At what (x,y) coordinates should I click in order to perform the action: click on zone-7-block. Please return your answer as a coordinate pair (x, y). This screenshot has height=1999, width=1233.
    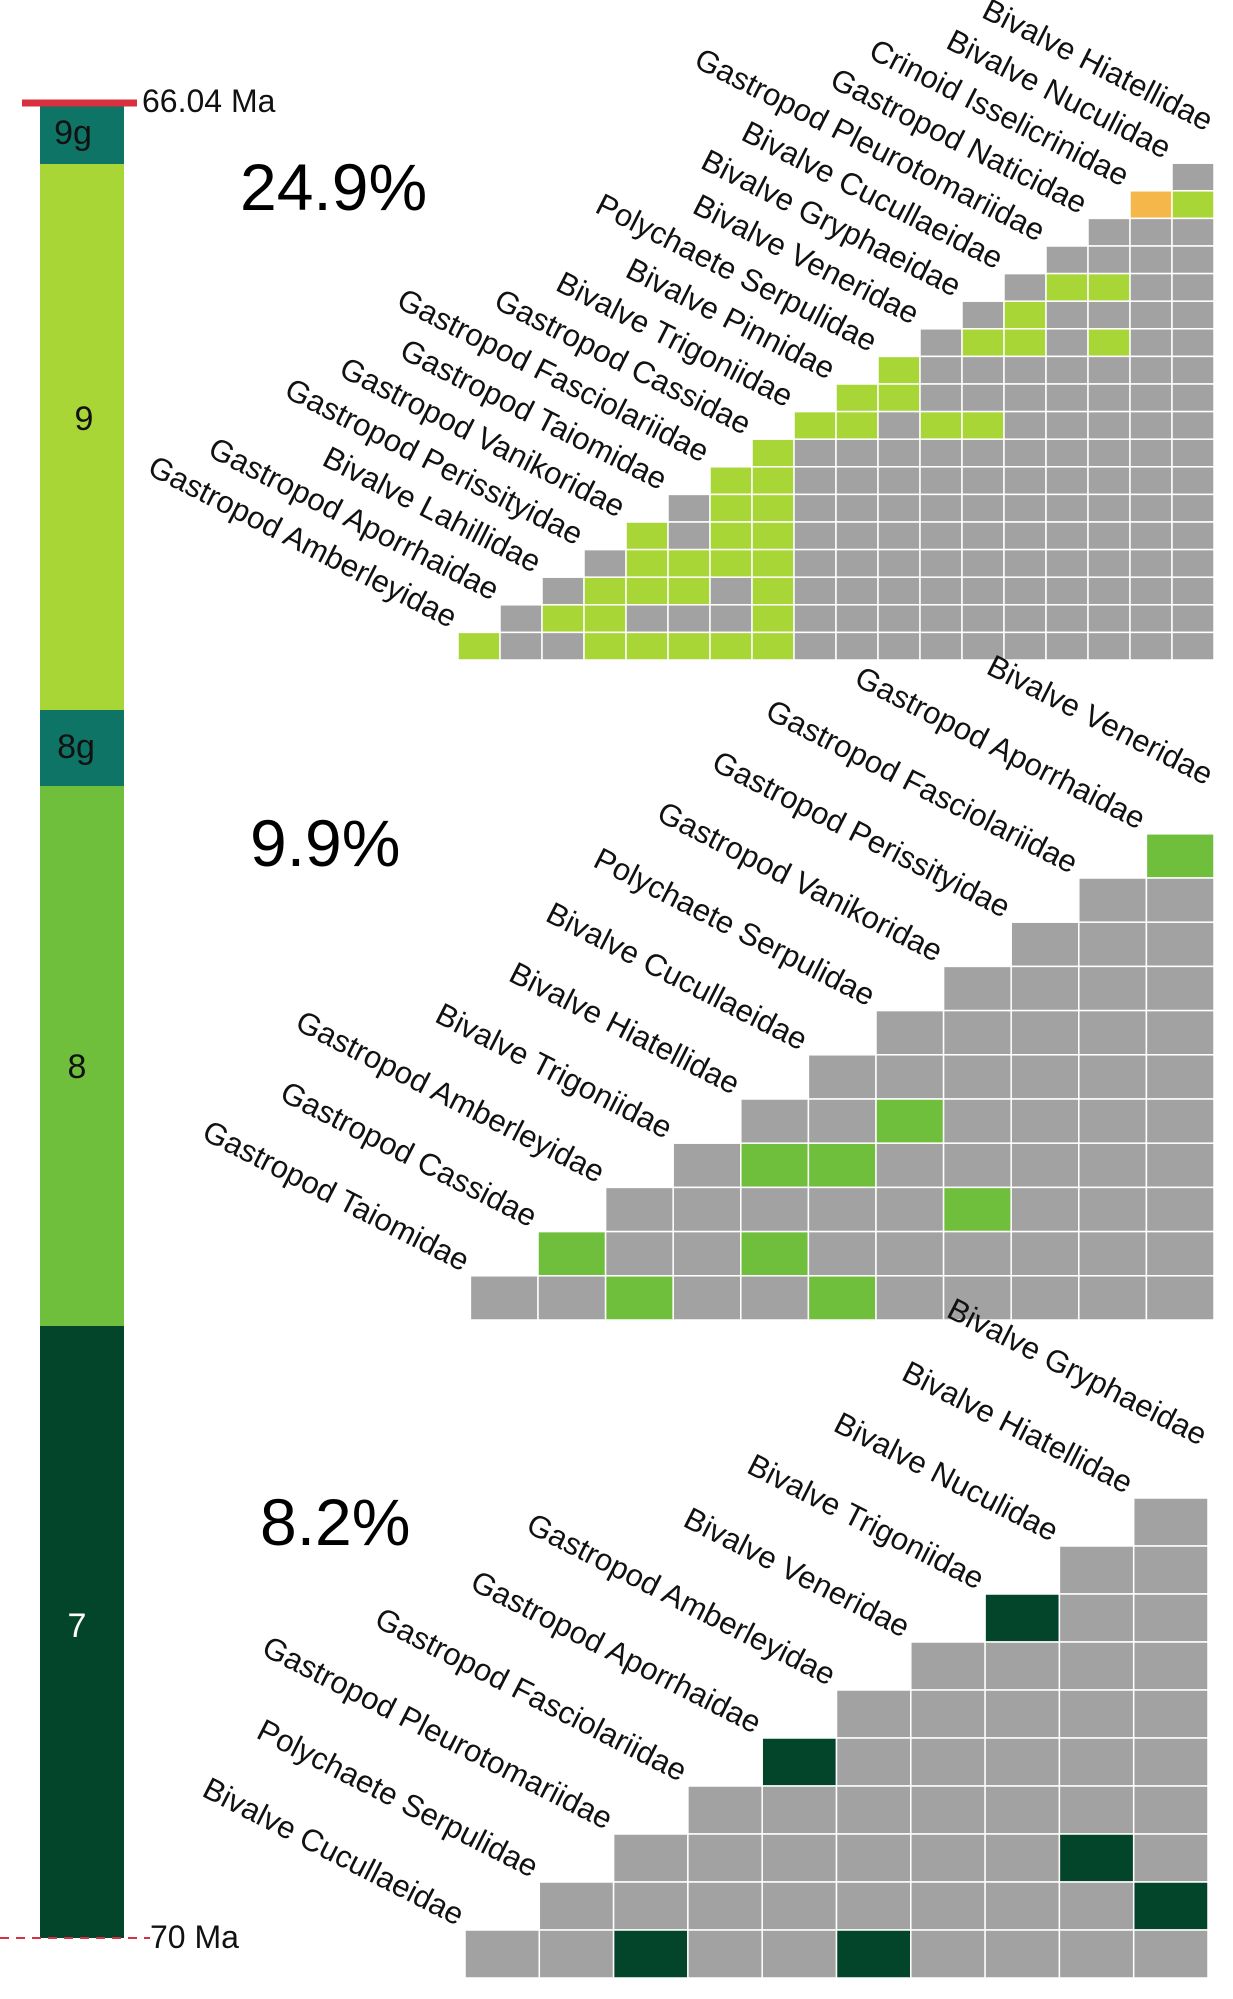
    Looking at the image, I should click on (82, 1632).